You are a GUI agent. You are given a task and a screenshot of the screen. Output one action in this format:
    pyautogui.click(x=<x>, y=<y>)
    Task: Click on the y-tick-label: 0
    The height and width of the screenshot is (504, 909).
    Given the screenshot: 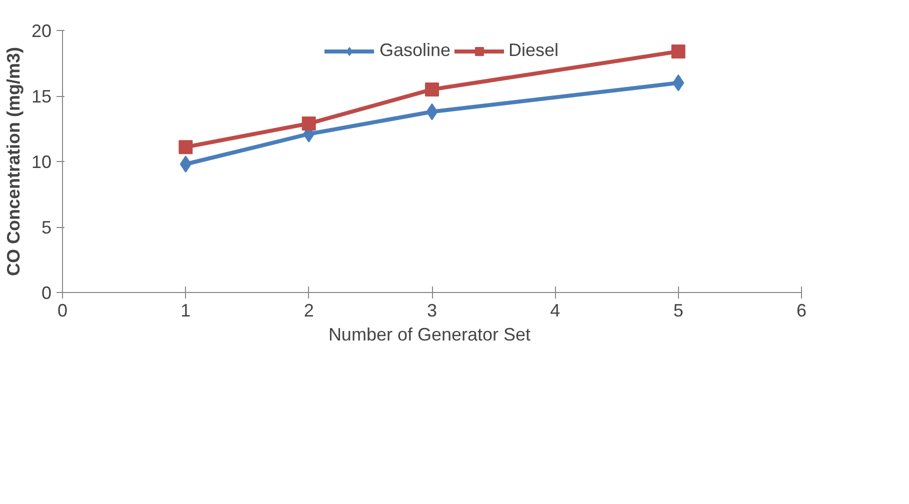 What is the action you would take?
    pyautogui.click(x=46, y=293)
    